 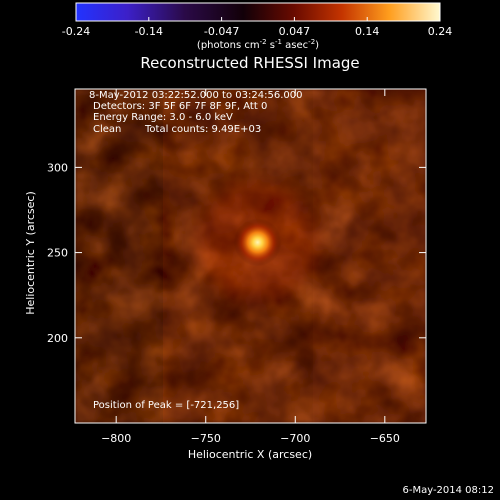 I want to click on colorbar-tick-label: -0.047, so click(x=221, y=31).